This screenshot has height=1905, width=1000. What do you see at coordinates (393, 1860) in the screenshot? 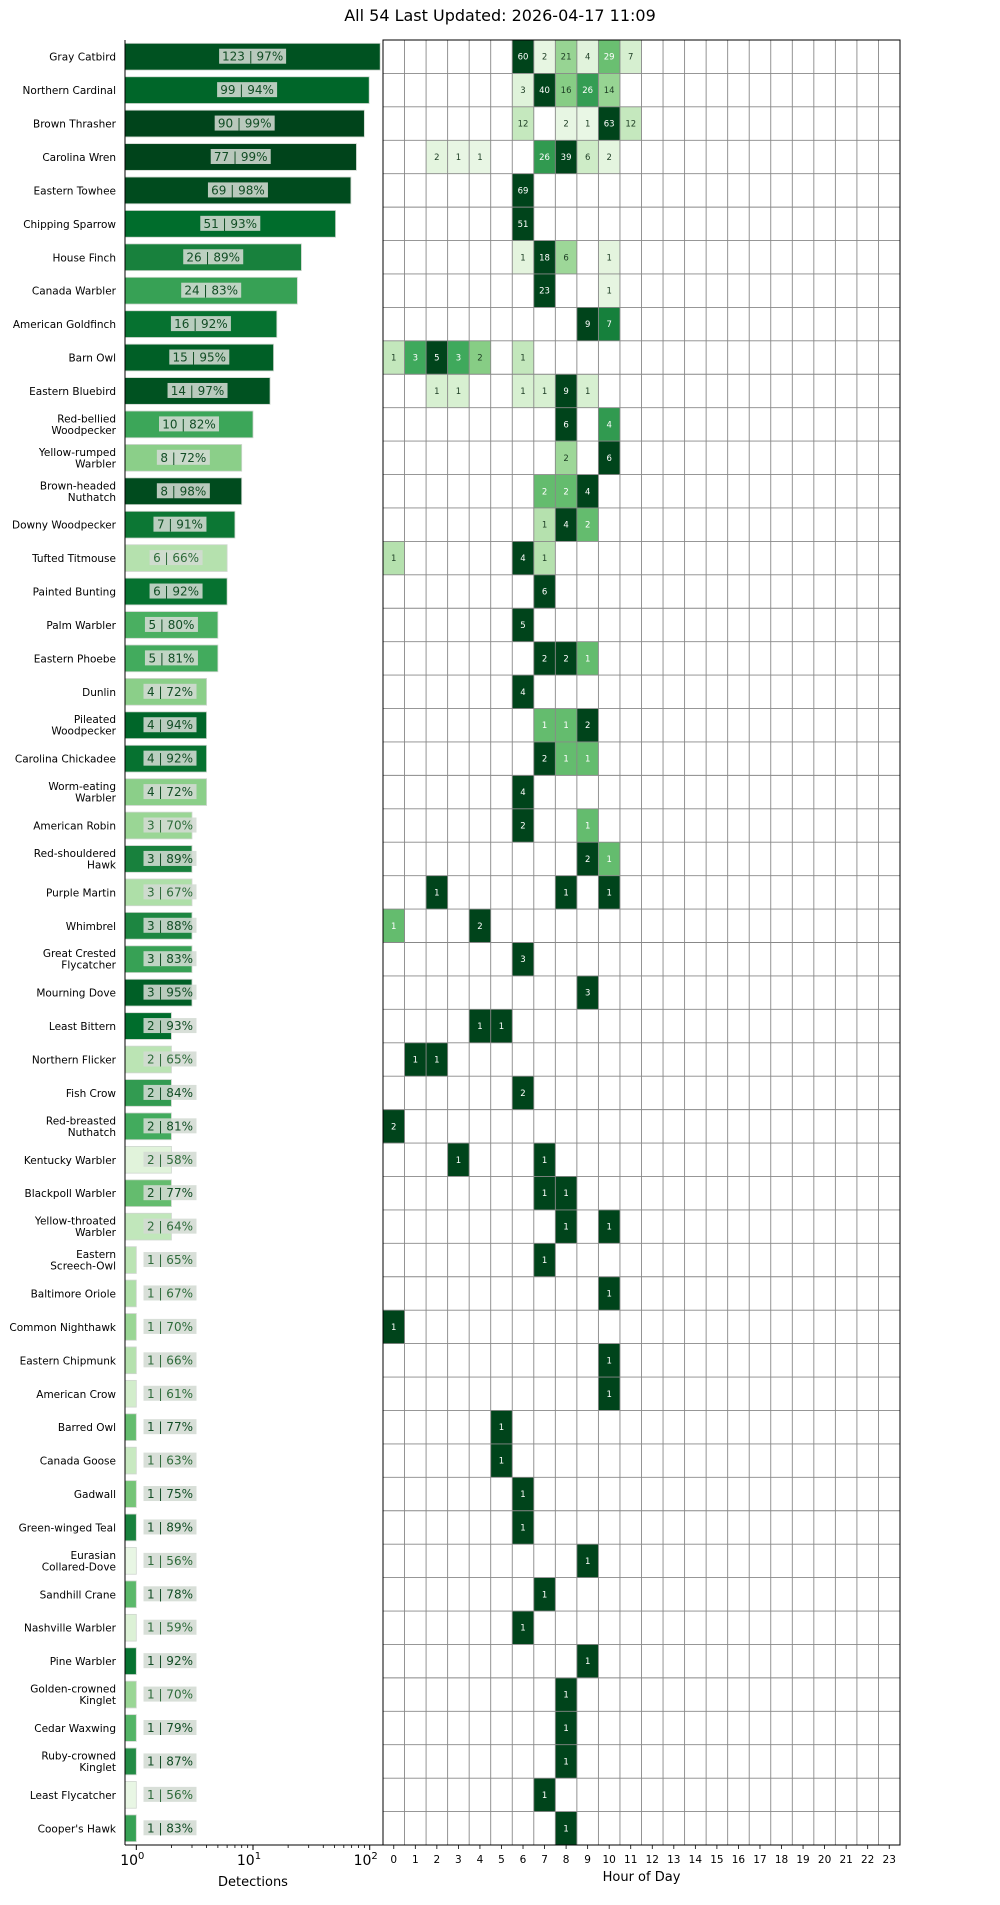
I see `hour-tick-label: 0` at bounding box center [393, 1860].